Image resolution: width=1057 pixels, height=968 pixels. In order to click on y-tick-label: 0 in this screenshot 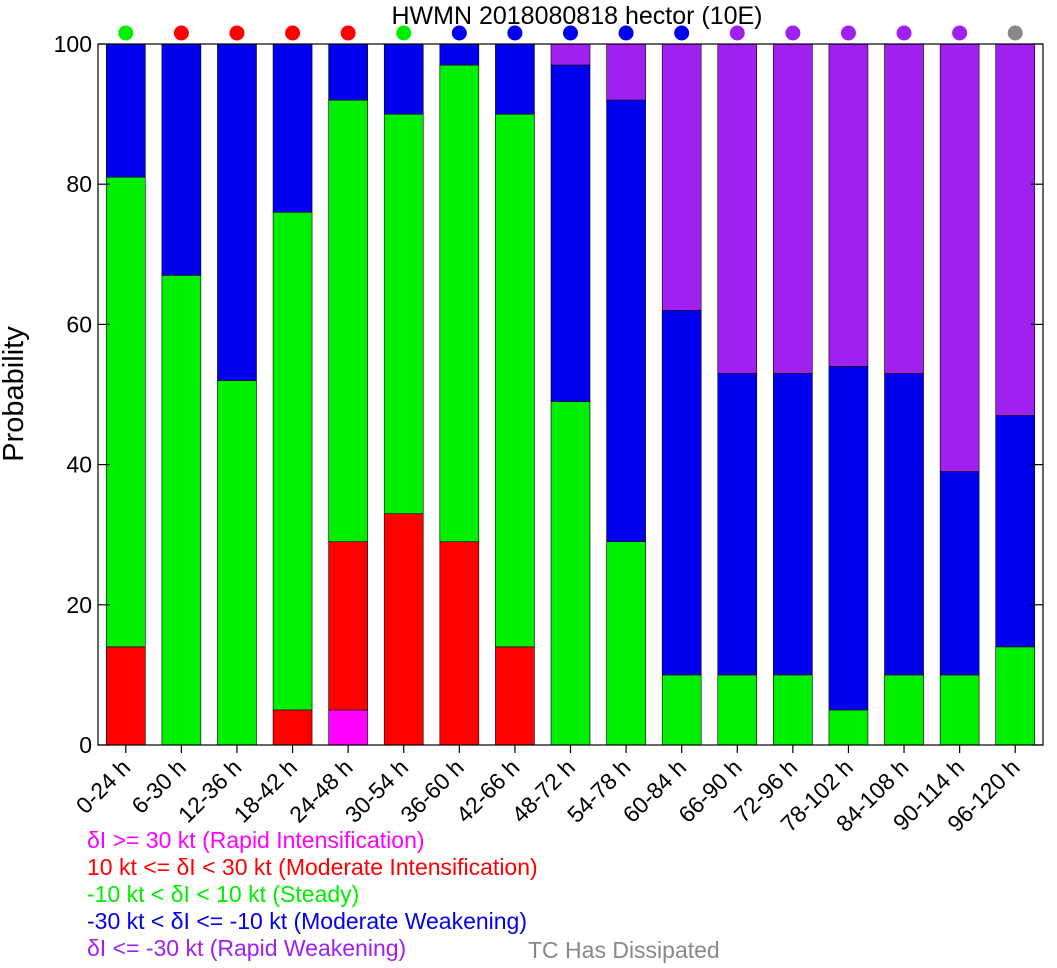, I will do `click(85, 745)`.